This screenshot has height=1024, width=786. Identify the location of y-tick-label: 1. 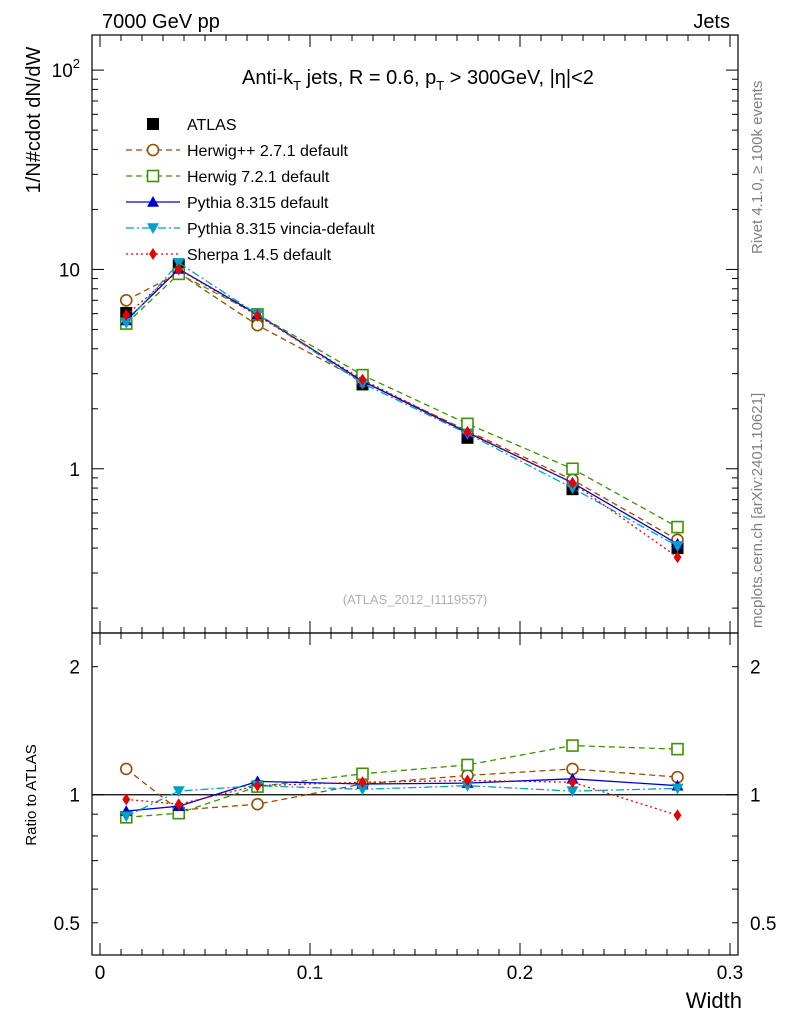
(74, 470).